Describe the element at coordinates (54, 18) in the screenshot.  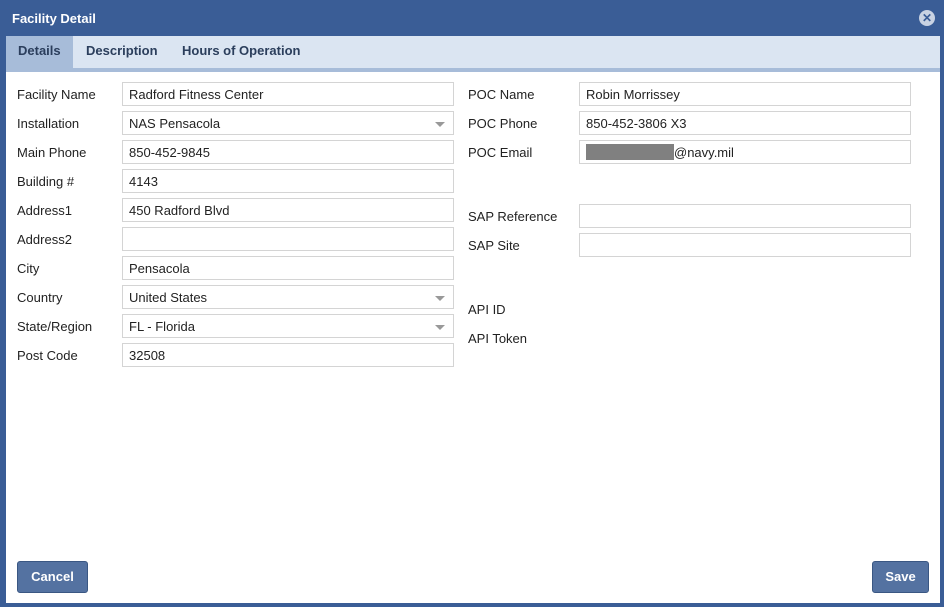
I see `dialog-title: Facility Detail` at that location.